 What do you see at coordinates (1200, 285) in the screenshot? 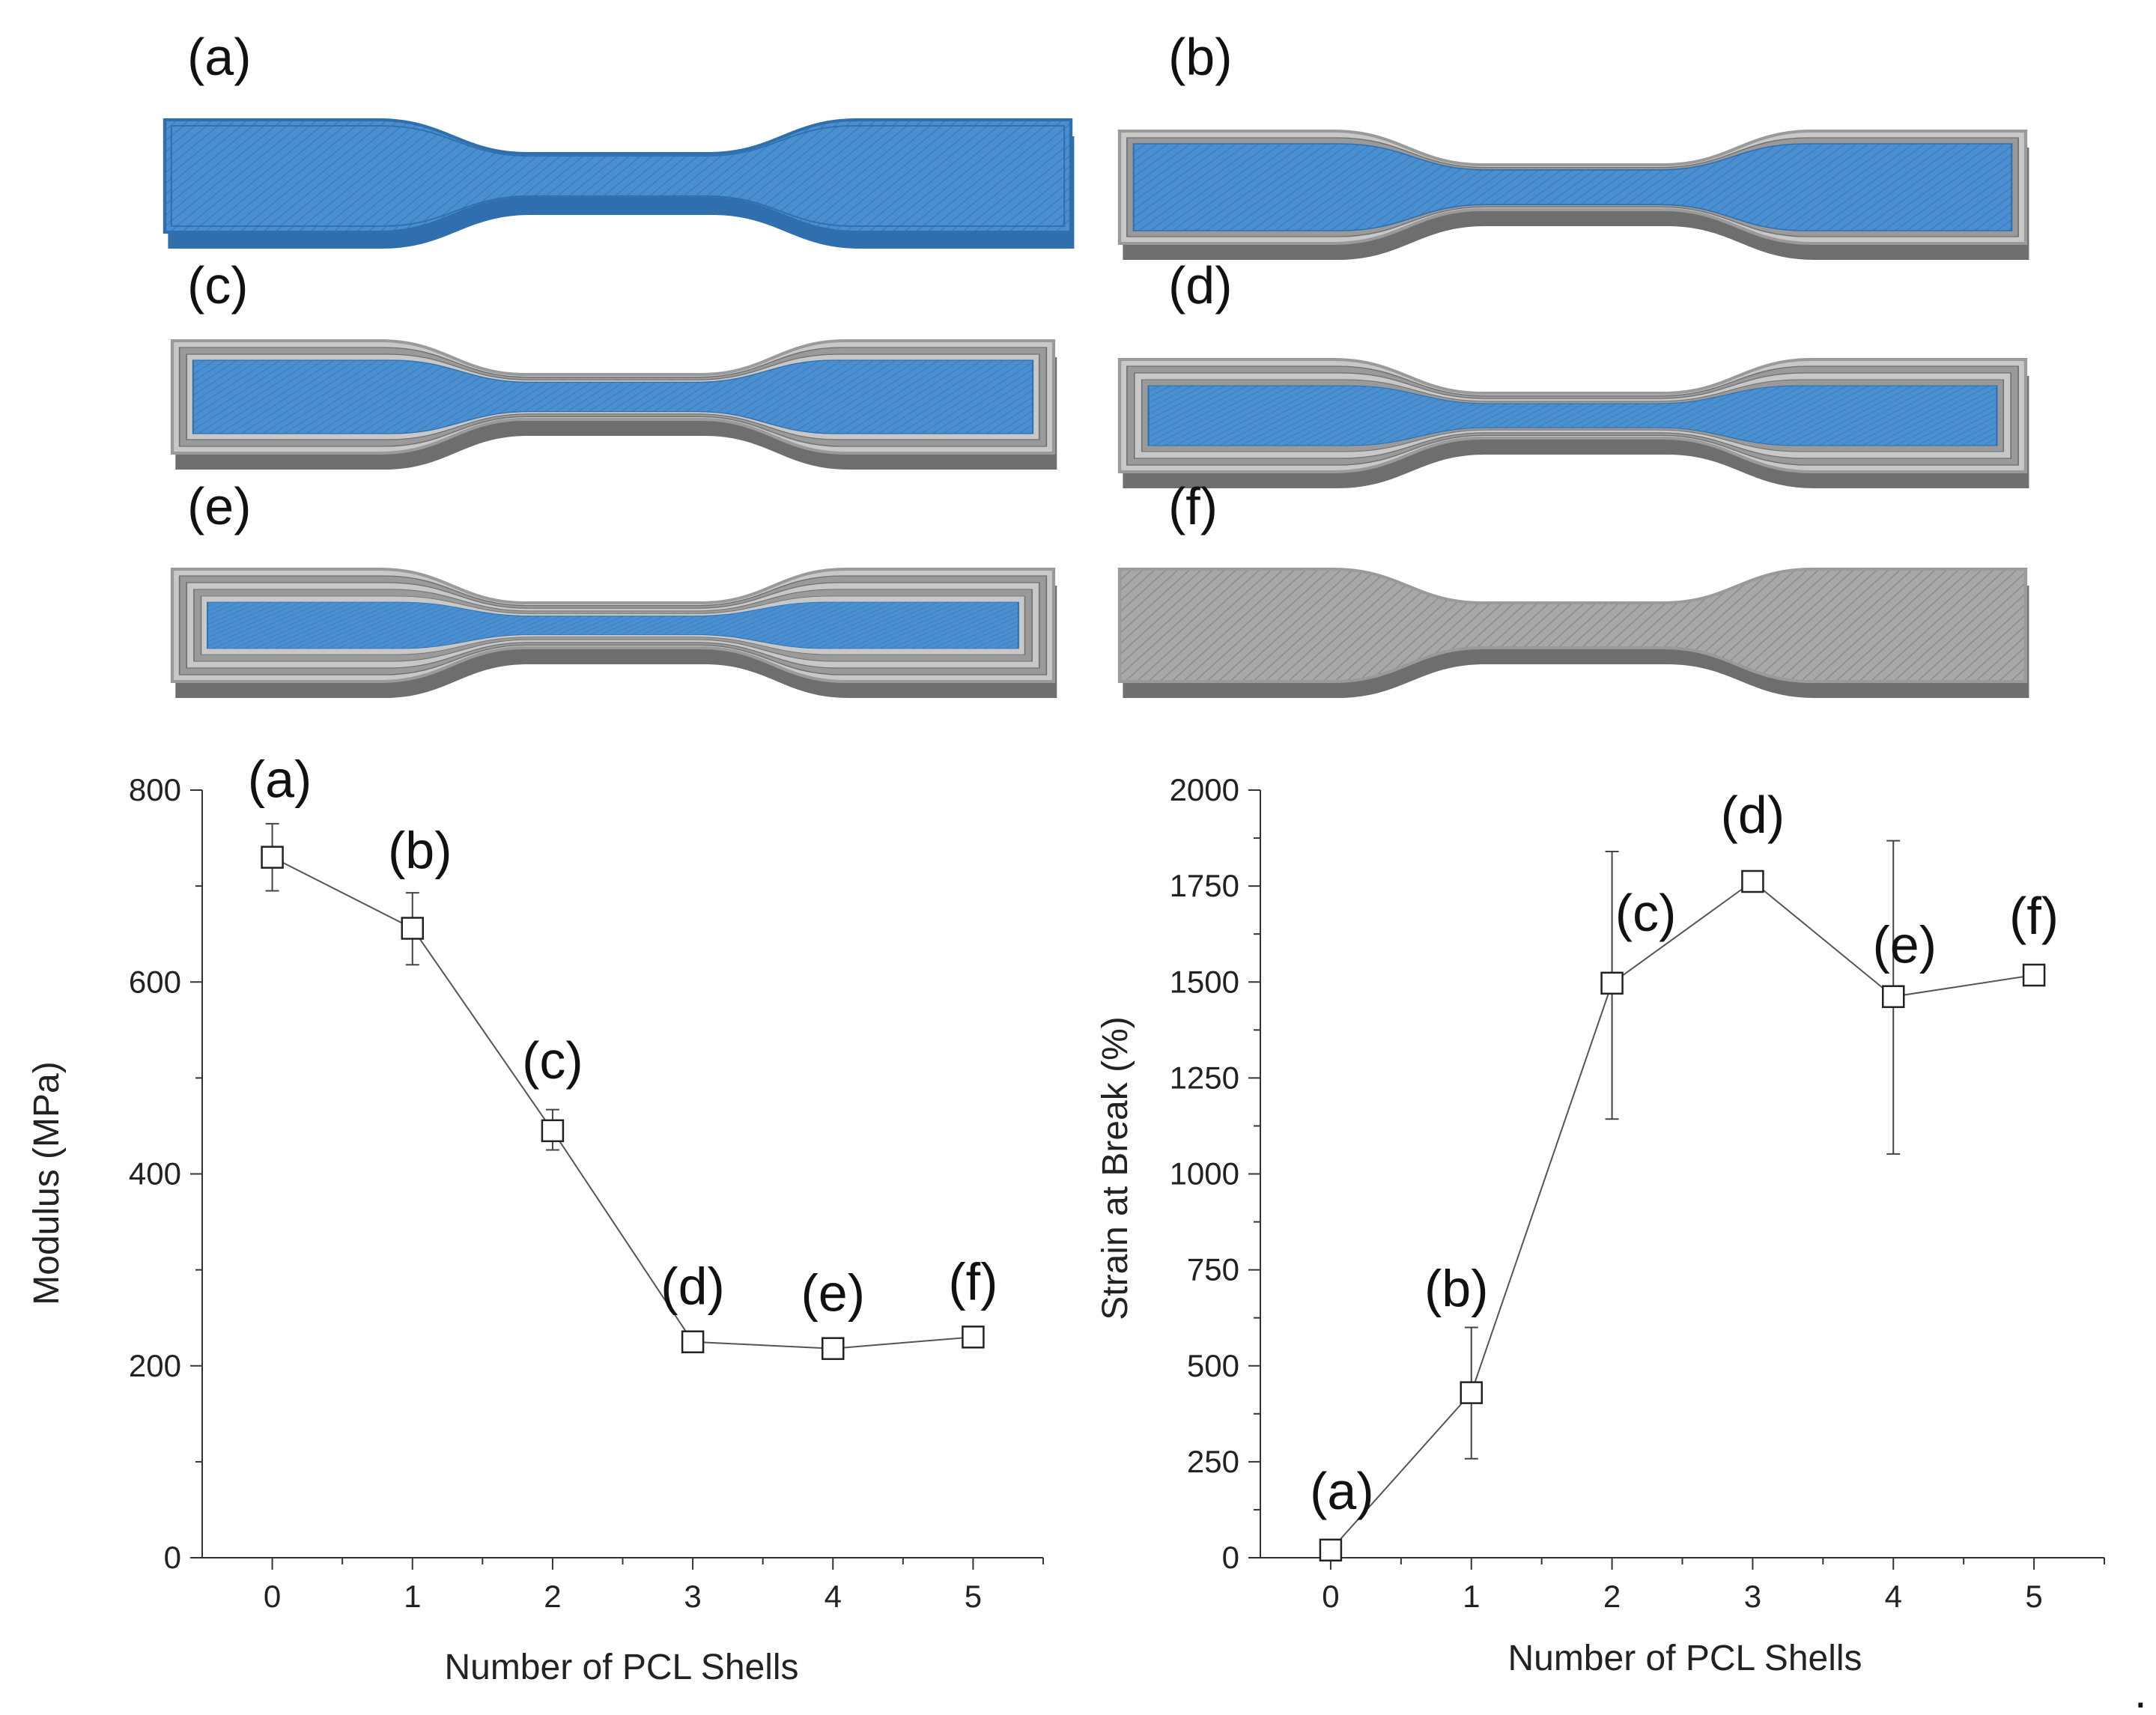
I see `specimen-label-d: (d)` at bounding box center [1200, 285].